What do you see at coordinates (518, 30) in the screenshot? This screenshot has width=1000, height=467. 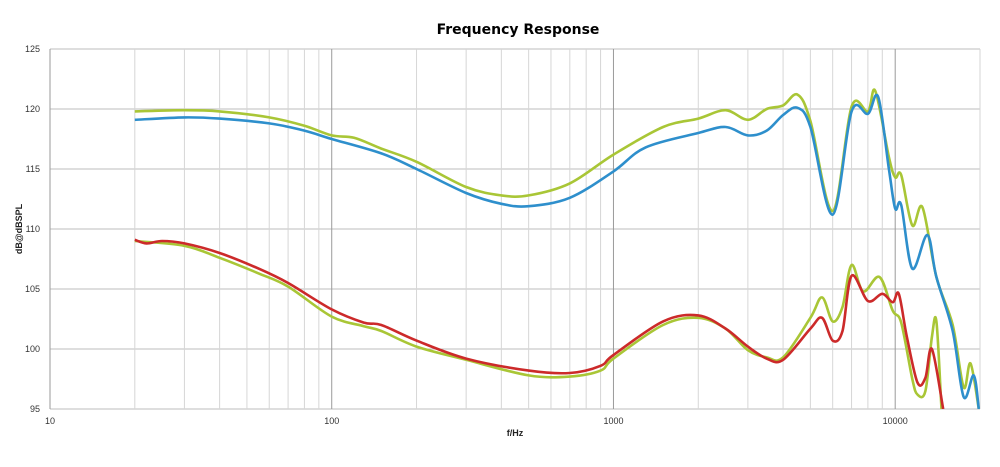 I see `chart-title: Frequency Response` at bounding box center [518, 30].